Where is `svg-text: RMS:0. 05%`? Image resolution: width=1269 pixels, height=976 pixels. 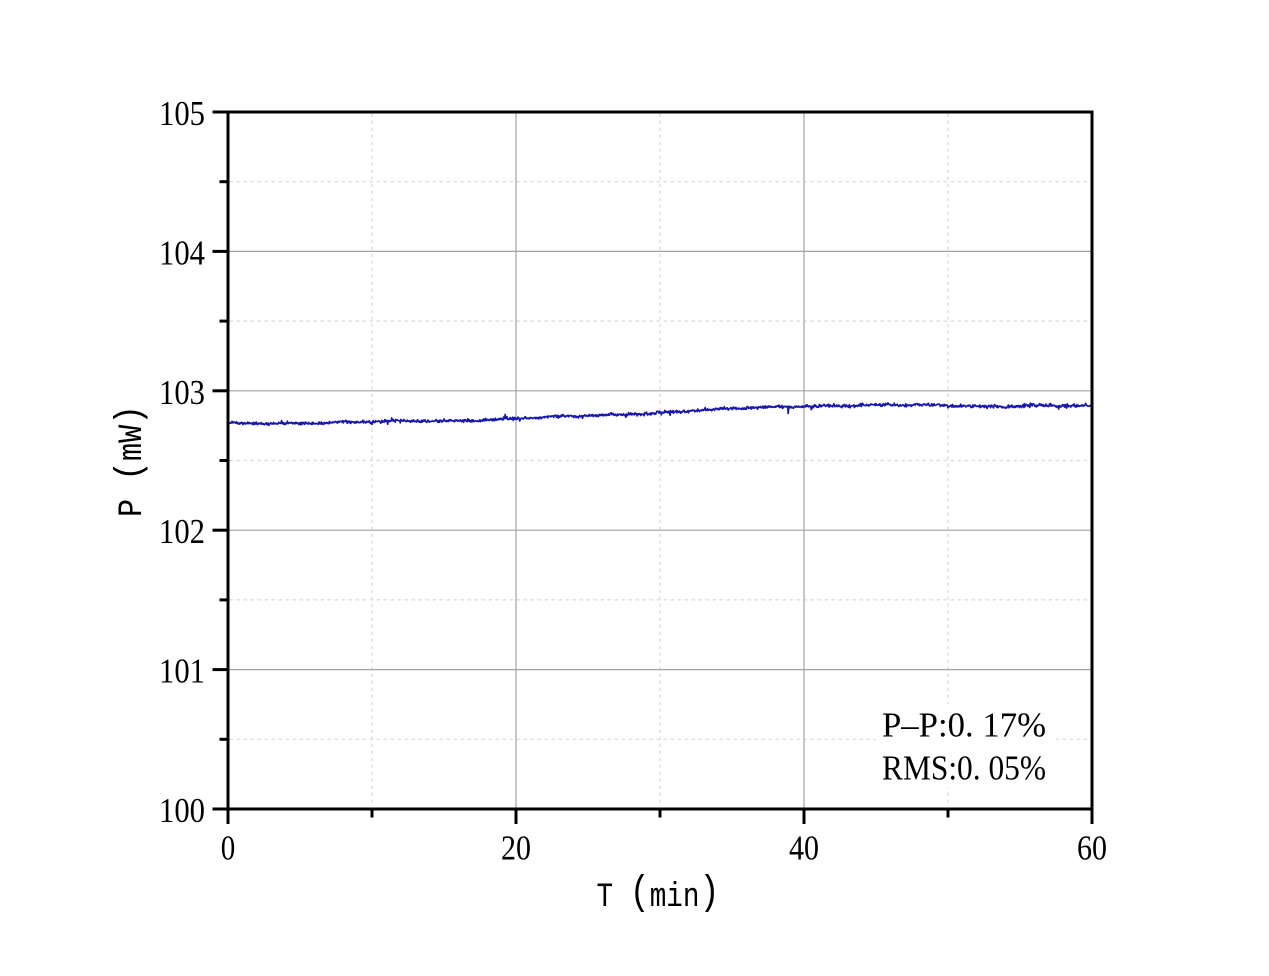 svg-text: RMS:0. 05% is located at coordinates (964, 768).